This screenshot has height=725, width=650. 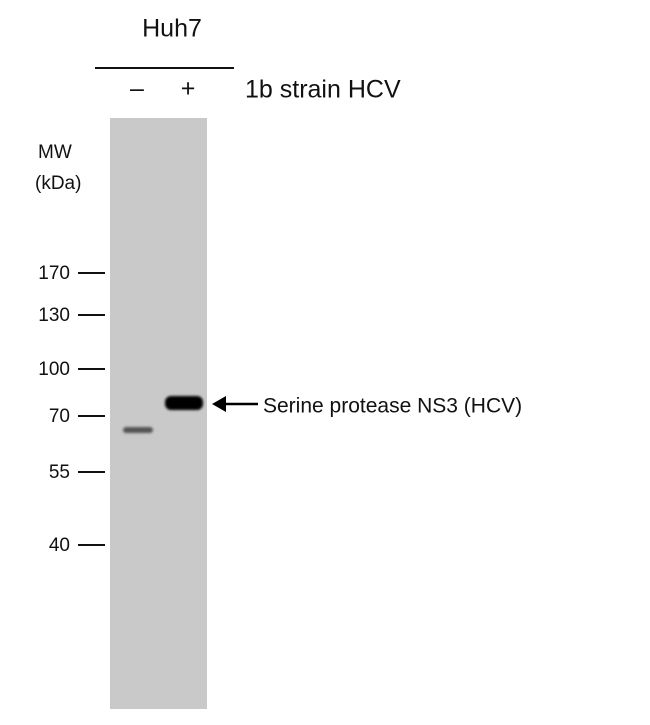 What do you see at coordinates (184, 403) in the screenshot?
I see `band-ns3` at bounding box center [184, 403].